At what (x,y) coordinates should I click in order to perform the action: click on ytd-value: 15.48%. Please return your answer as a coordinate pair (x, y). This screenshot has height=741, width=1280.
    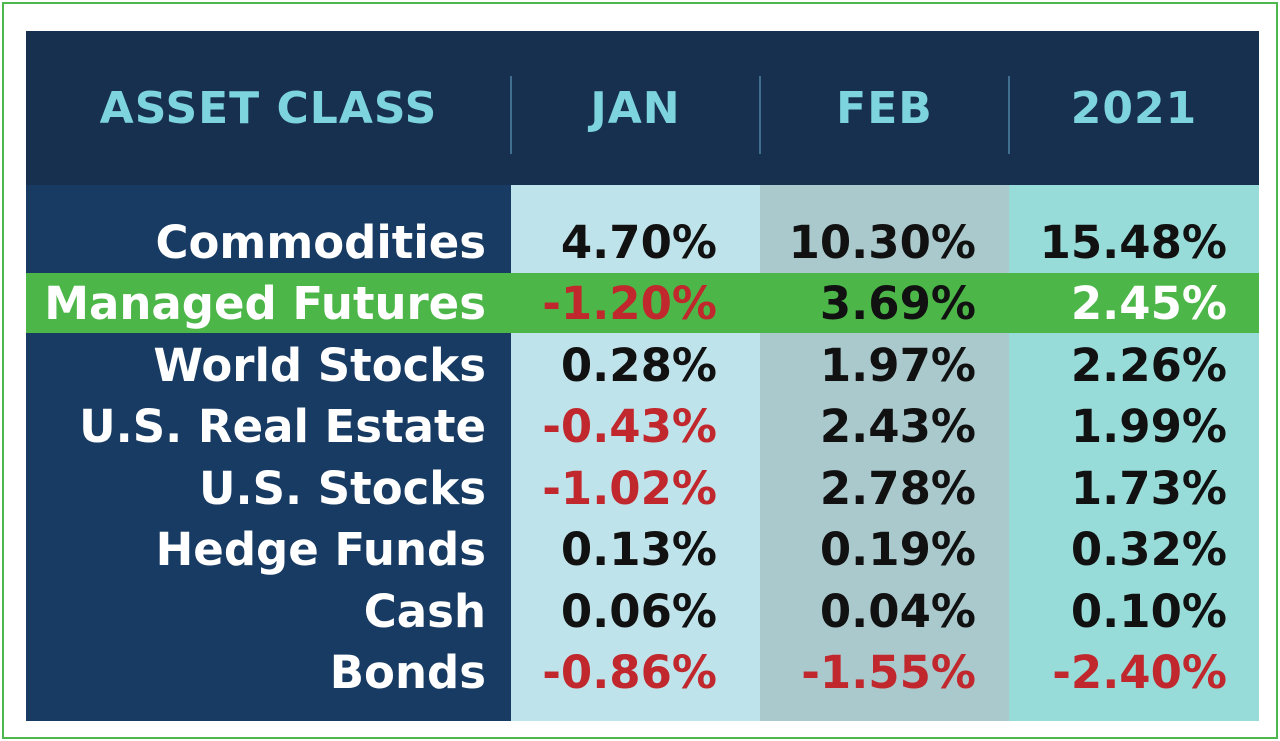
    Looking at the image, I should click on (1133, 242).